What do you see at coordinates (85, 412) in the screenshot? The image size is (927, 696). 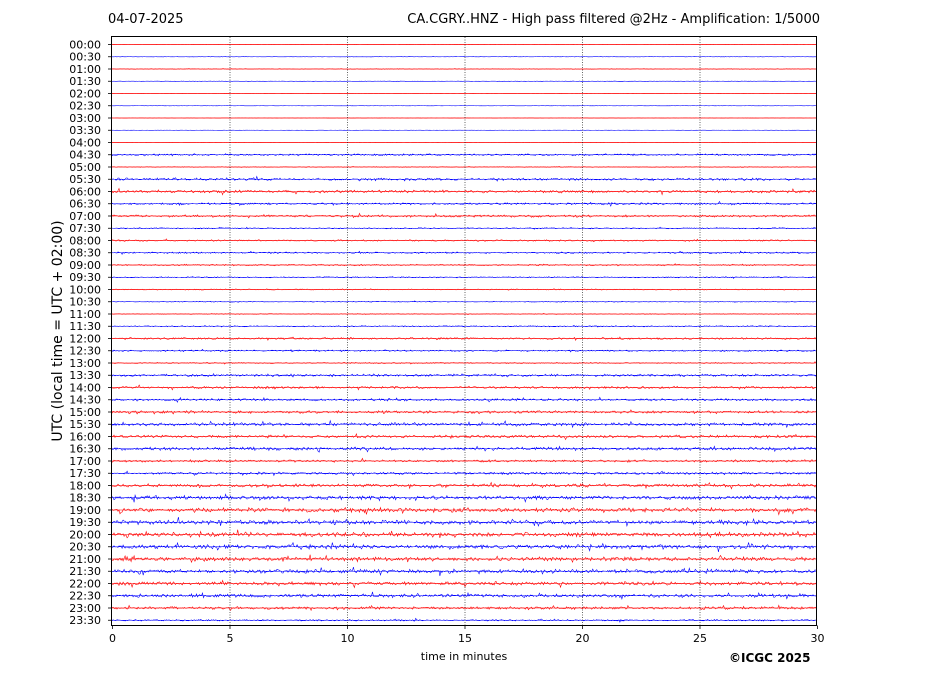 I see `y-tick-label: 15:00` at bounding box center [85, 412].